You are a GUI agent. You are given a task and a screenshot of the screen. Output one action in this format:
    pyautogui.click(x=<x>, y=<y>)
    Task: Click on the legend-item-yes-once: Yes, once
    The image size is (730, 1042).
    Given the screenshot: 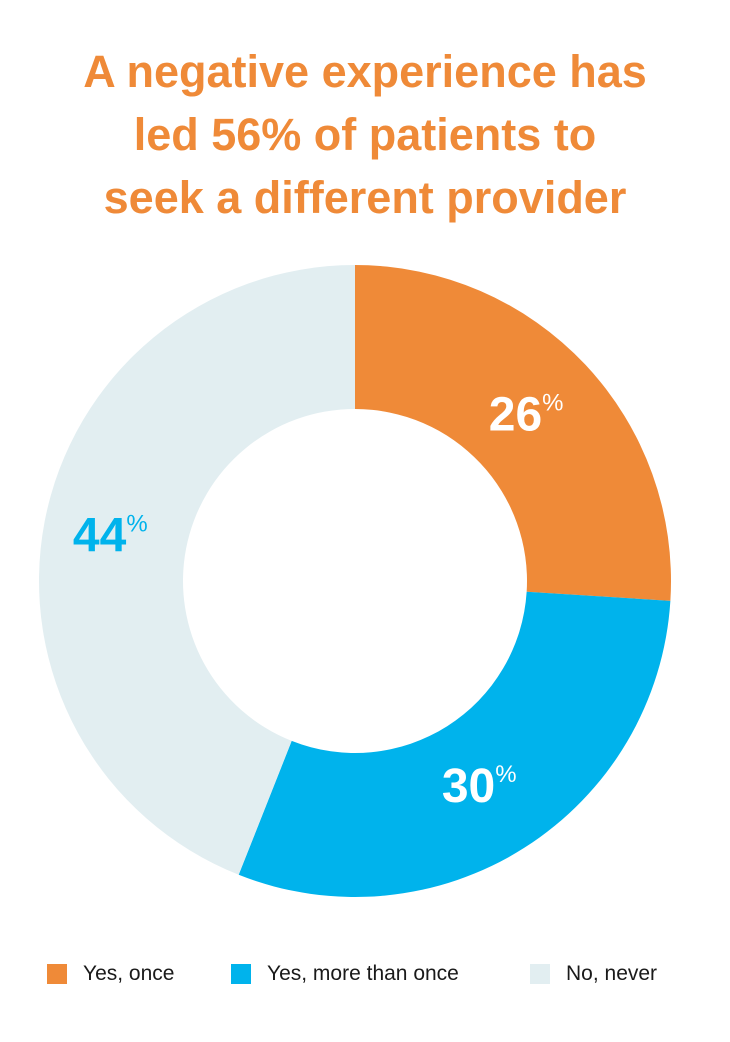 What is the action you would take?
    pyautogui.click(x=110, y=974)
    